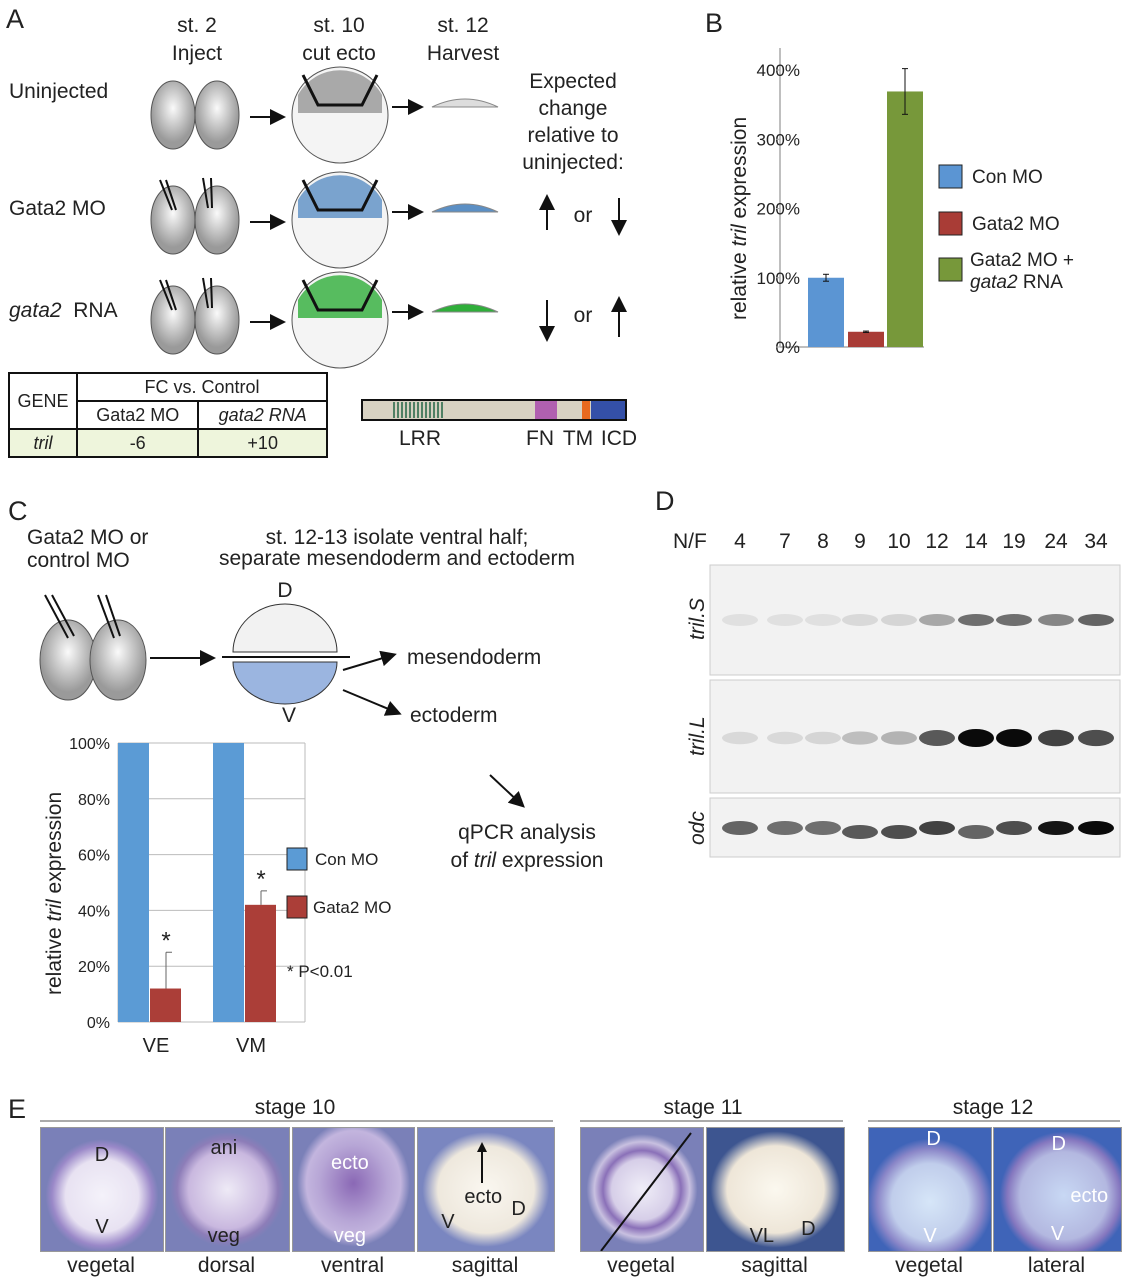 This screenshot has height=1280, width=1126. What do you see at coordinates (823, 541) in the screenshot?
I see `stage-label: 8` at bounding box center [823, 541].